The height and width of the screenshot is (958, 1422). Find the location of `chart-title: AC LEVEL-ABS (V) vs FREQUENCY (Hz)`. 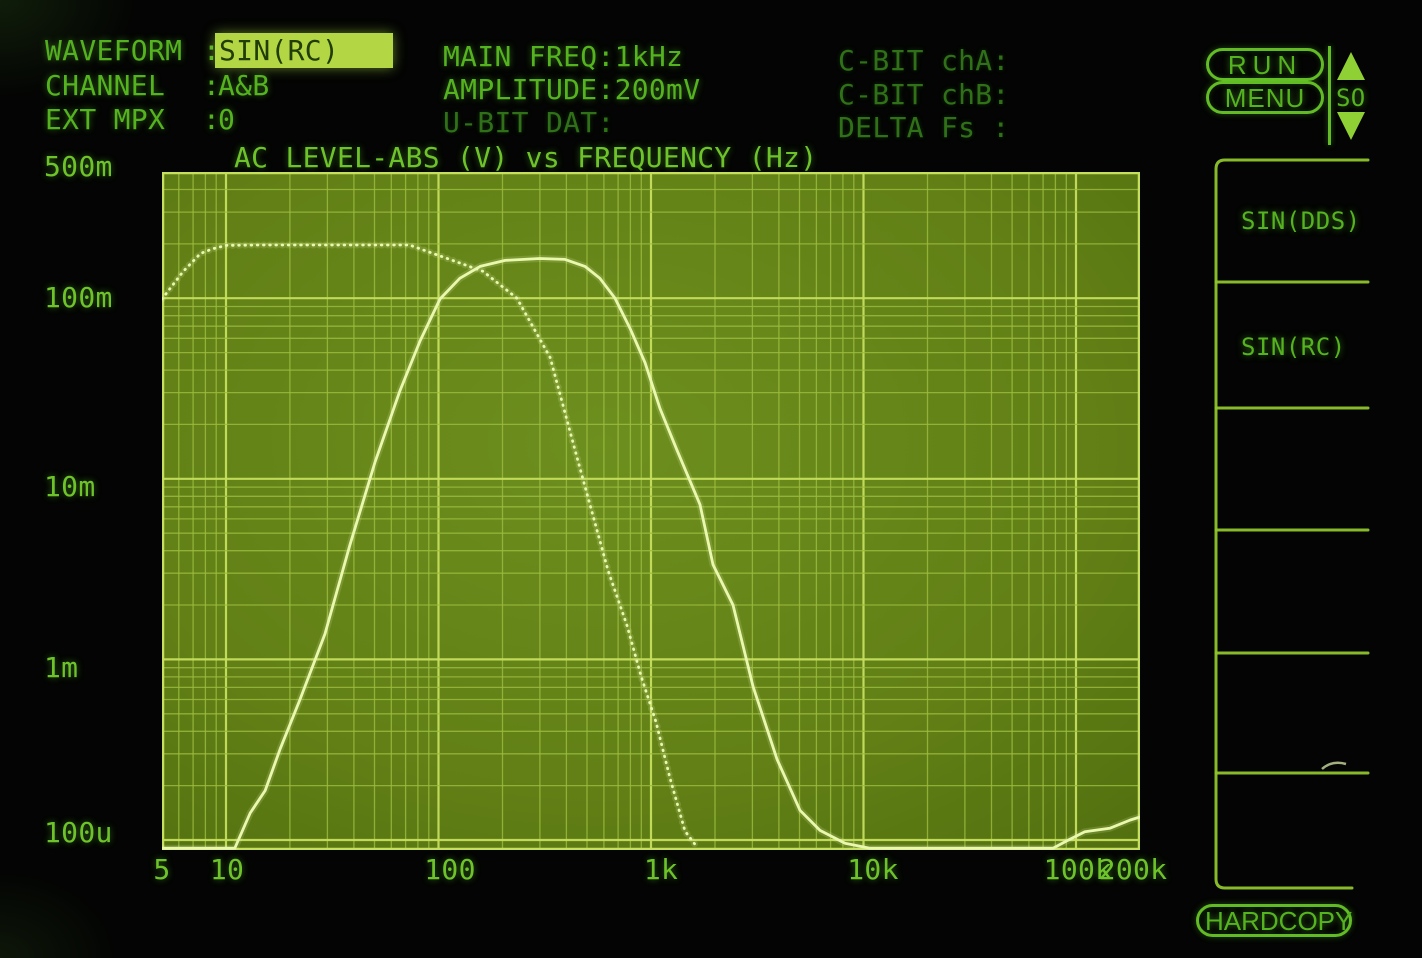

chart-title: AC LEVEL-ABS (V) vs FREQUENCY (Hz) is located at coordinates (526, 157).